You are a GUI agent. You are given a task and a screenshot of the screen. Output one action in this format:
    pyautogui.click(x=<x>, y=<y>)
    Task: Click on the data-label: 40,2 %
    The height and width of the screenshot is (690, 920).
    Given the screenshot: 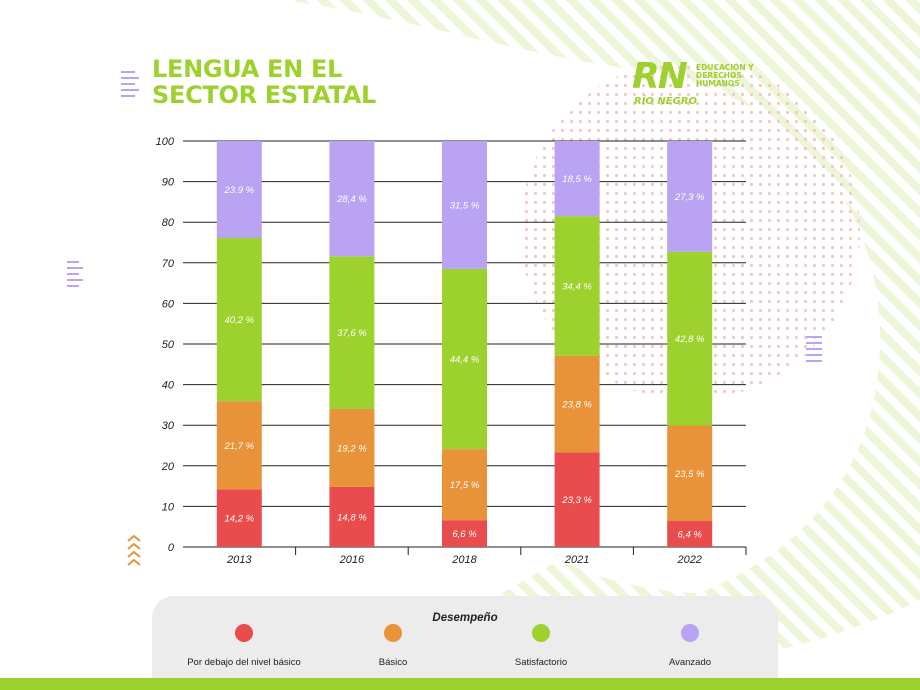 What is the action you would take?
    pyautogui.click(x=240, y=320)
    